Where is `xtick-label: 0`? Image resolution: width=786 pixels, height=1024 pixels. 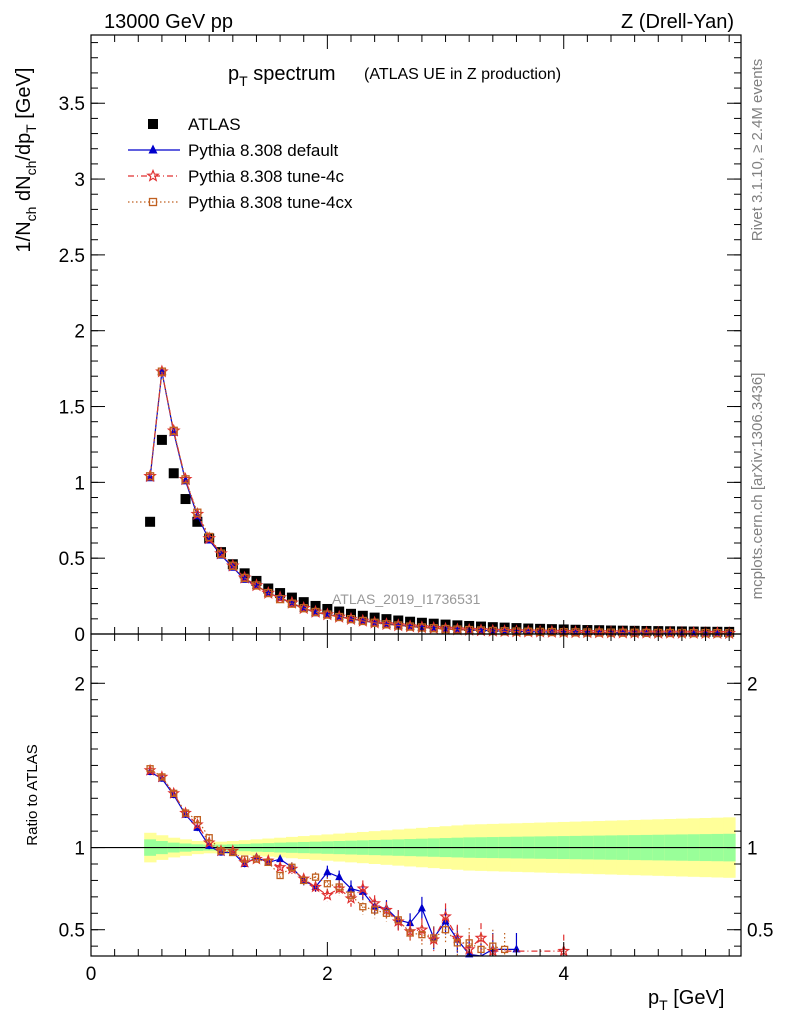
xtick-label: 0 is located at coordinates (91, 974).